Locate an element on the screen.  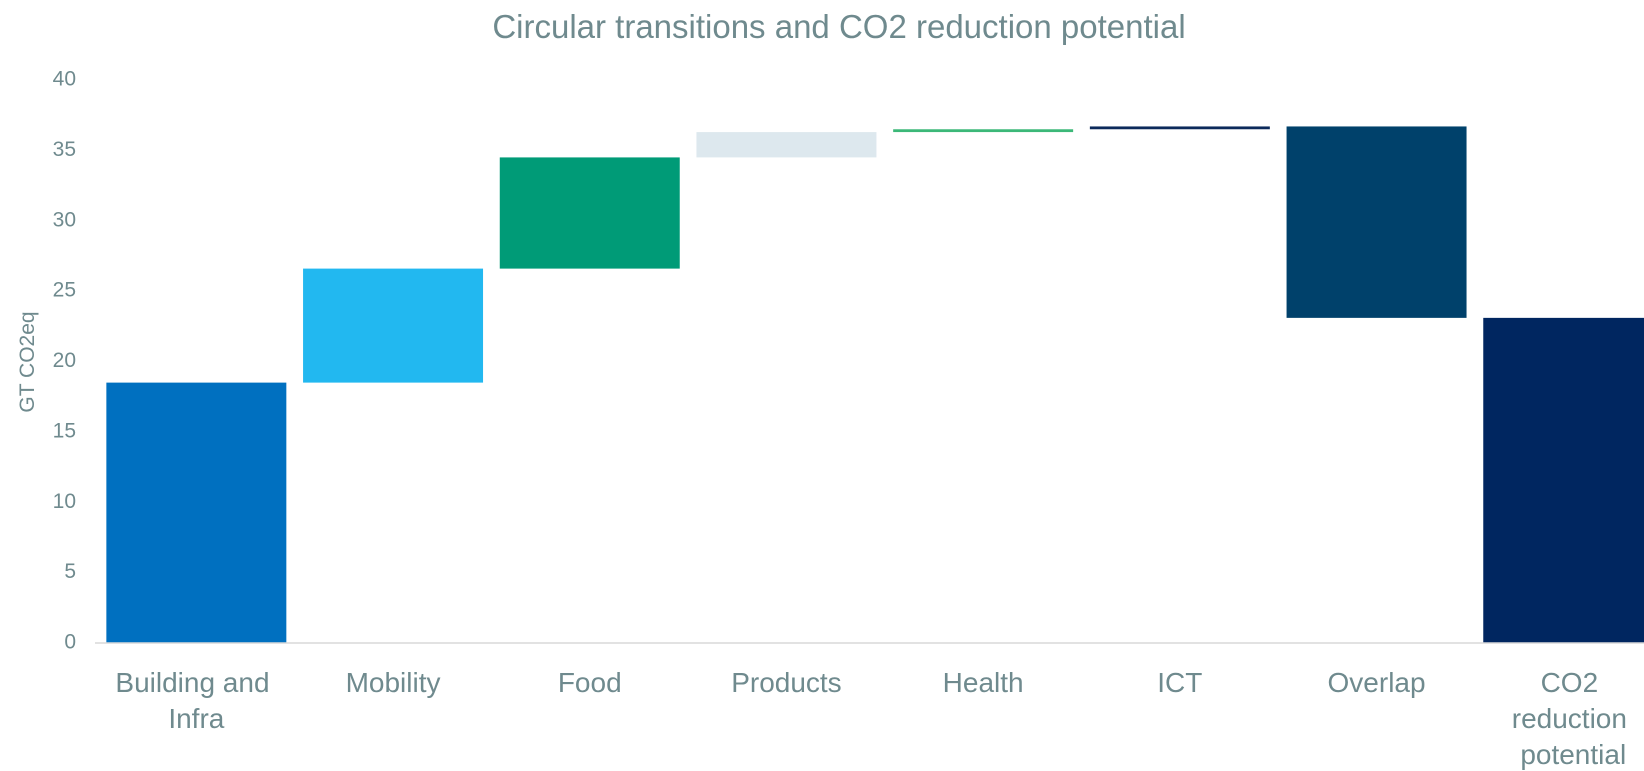
x-tick-label: Overlap is located at coordinates (1377, 682).